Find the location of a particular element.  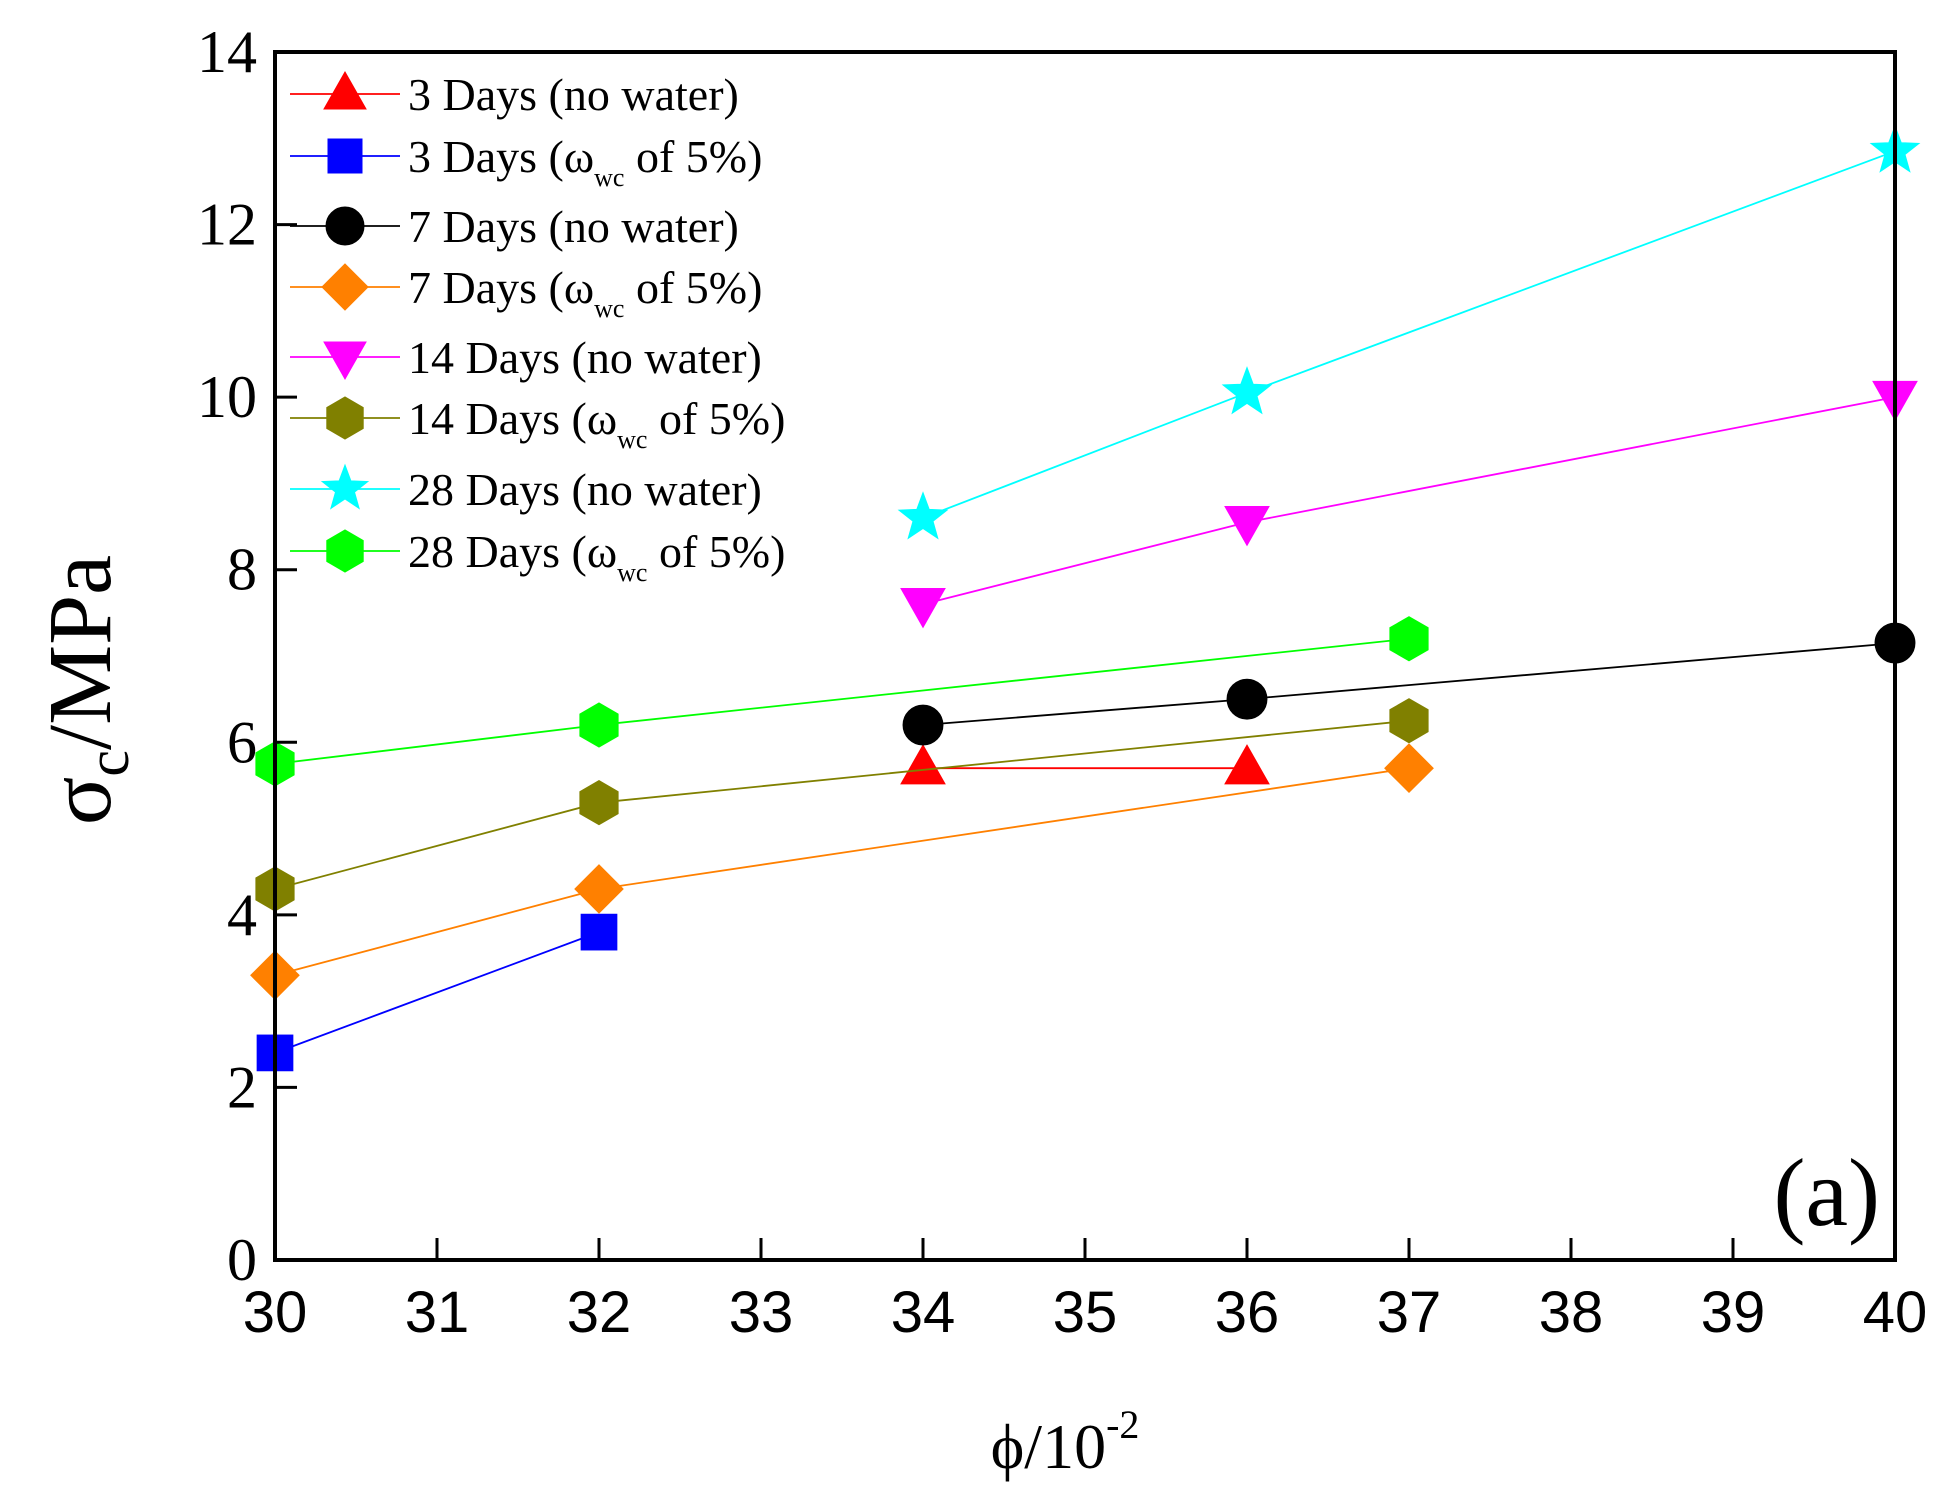

legend-entry-7-days-no-water: 7 Days (no water) is located at coordinates (514, 226).